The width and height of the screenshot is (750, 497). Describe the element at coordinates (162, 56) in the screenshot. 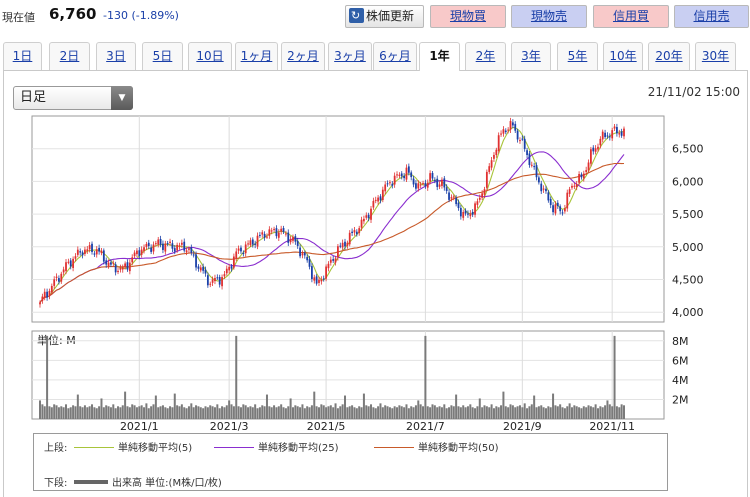

I see `tab-5d: 5日` at that location.